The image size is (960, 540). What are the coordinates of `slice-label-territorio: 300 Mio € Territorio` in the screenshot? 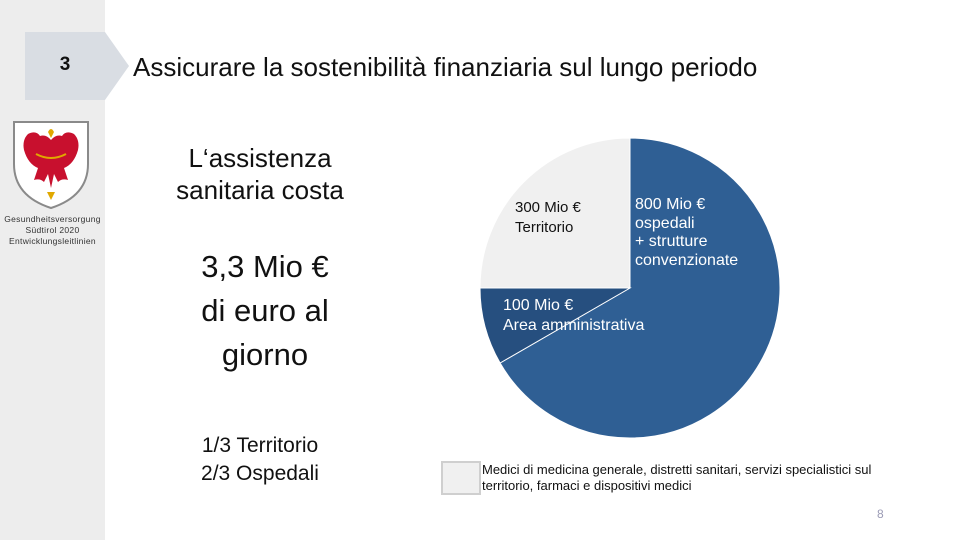 It's located at (548, 218).